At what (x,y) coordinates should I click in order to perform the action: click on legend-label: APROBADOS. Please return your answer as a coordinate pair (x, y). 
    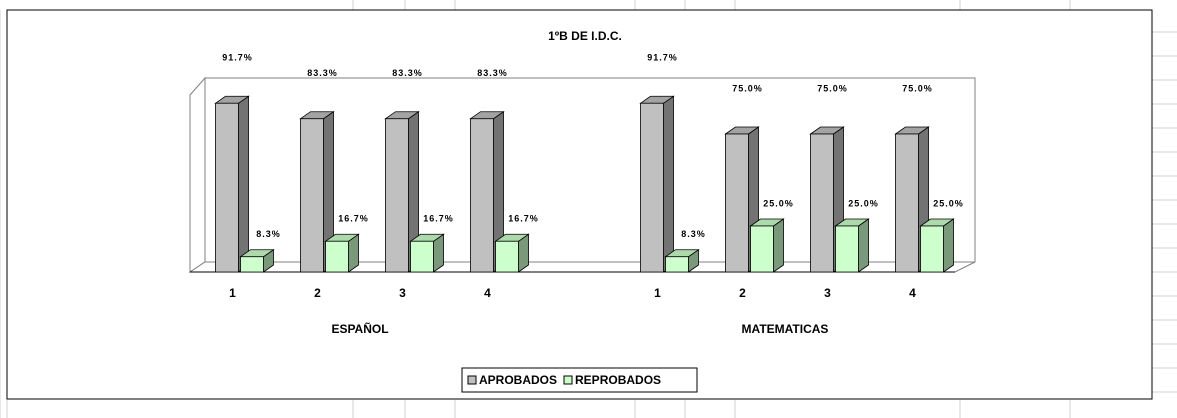
    Looking at the image, I should click on (518, 380).